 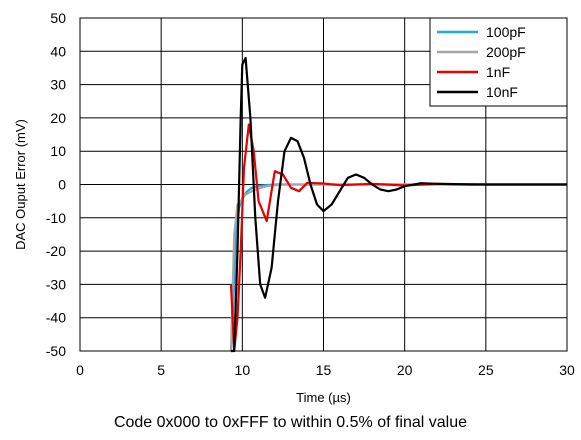 I want to click on legend-label-10nf: 10nF, so click(x=502, y=92).